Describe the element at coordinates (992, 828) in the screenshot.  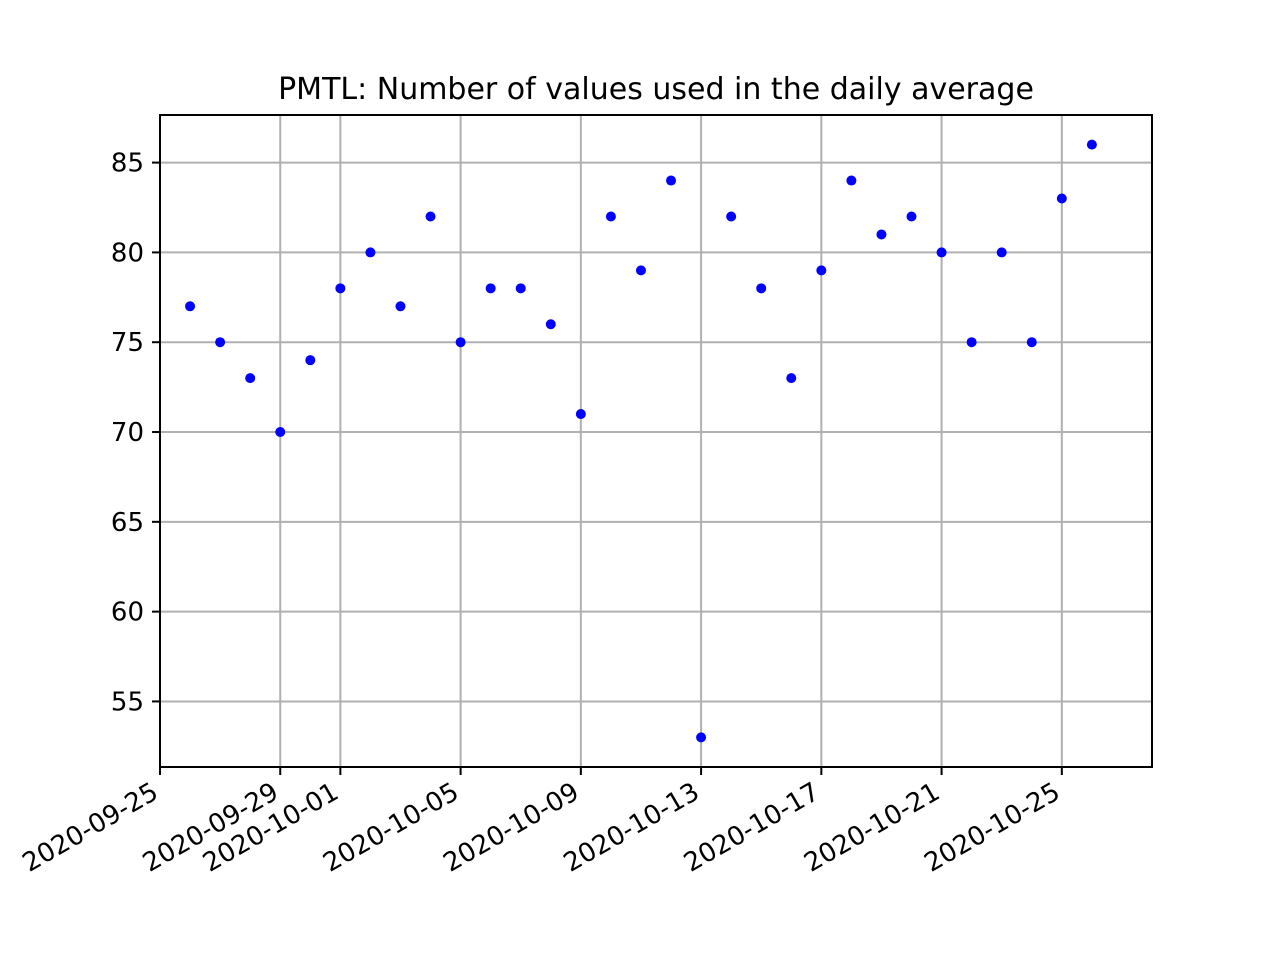
I see `x-tick-label: 2020-10-25` at that location.